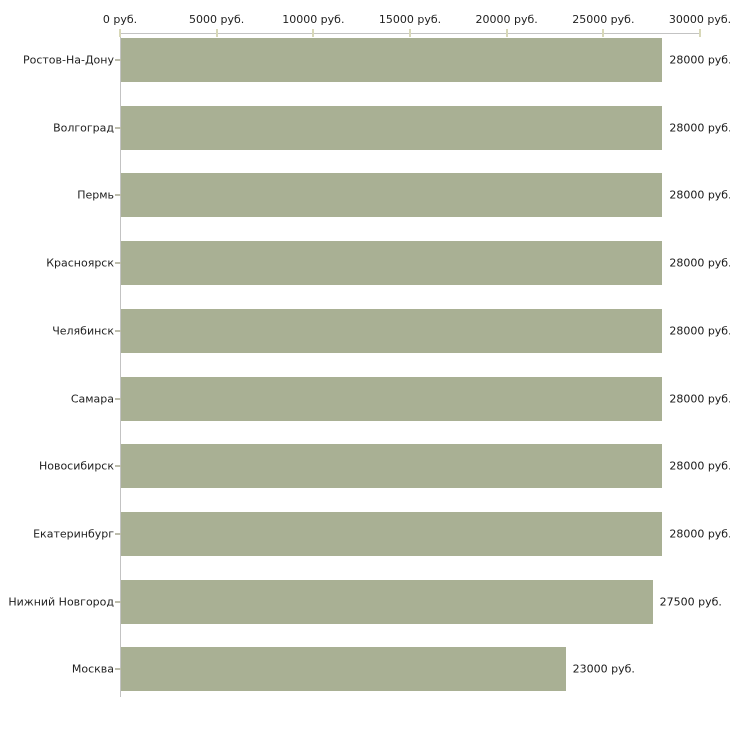 The width and height of the screenshot is (730, 730). Describe the element at coordinates (73, 534) in the screenshot. I see `category-label: Екатеринбург` at that location.